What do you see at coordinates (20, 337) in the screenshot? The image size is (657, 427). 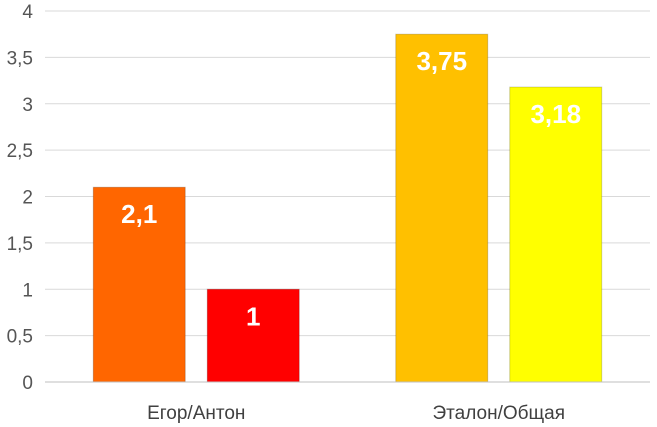 I see `y-tick-label: 0,5` at bounding box center [20, 337].